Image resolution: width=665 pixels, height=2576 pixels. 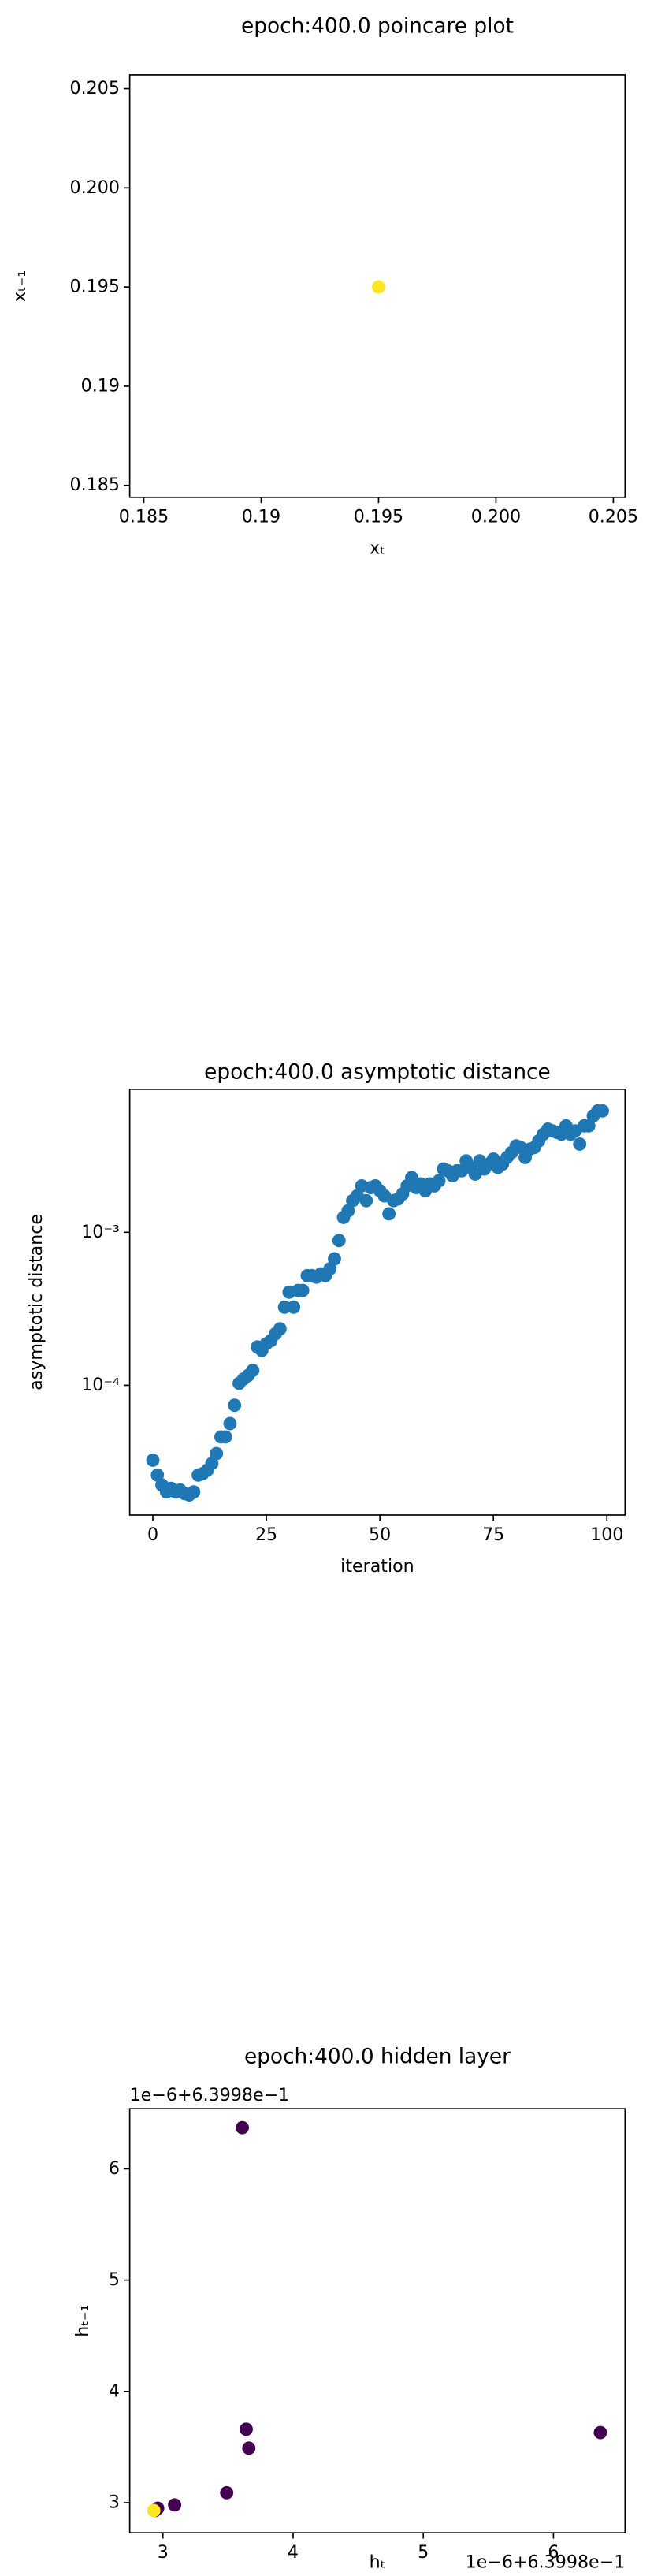 I want to click on x-tick-label: 50, so click(x=380, y=1534).